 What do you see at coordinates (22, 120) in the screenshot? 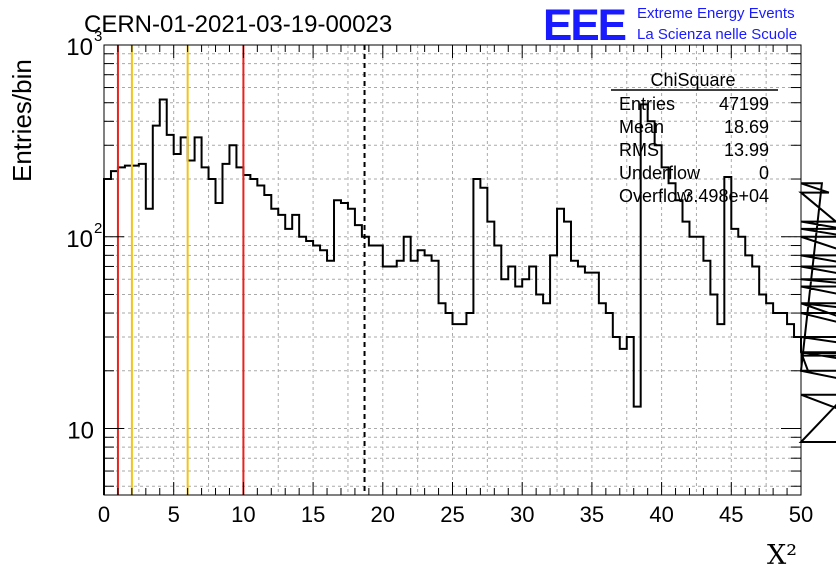
I see `y-axis-label: Entries/bin` at bounding box center [22, 120].